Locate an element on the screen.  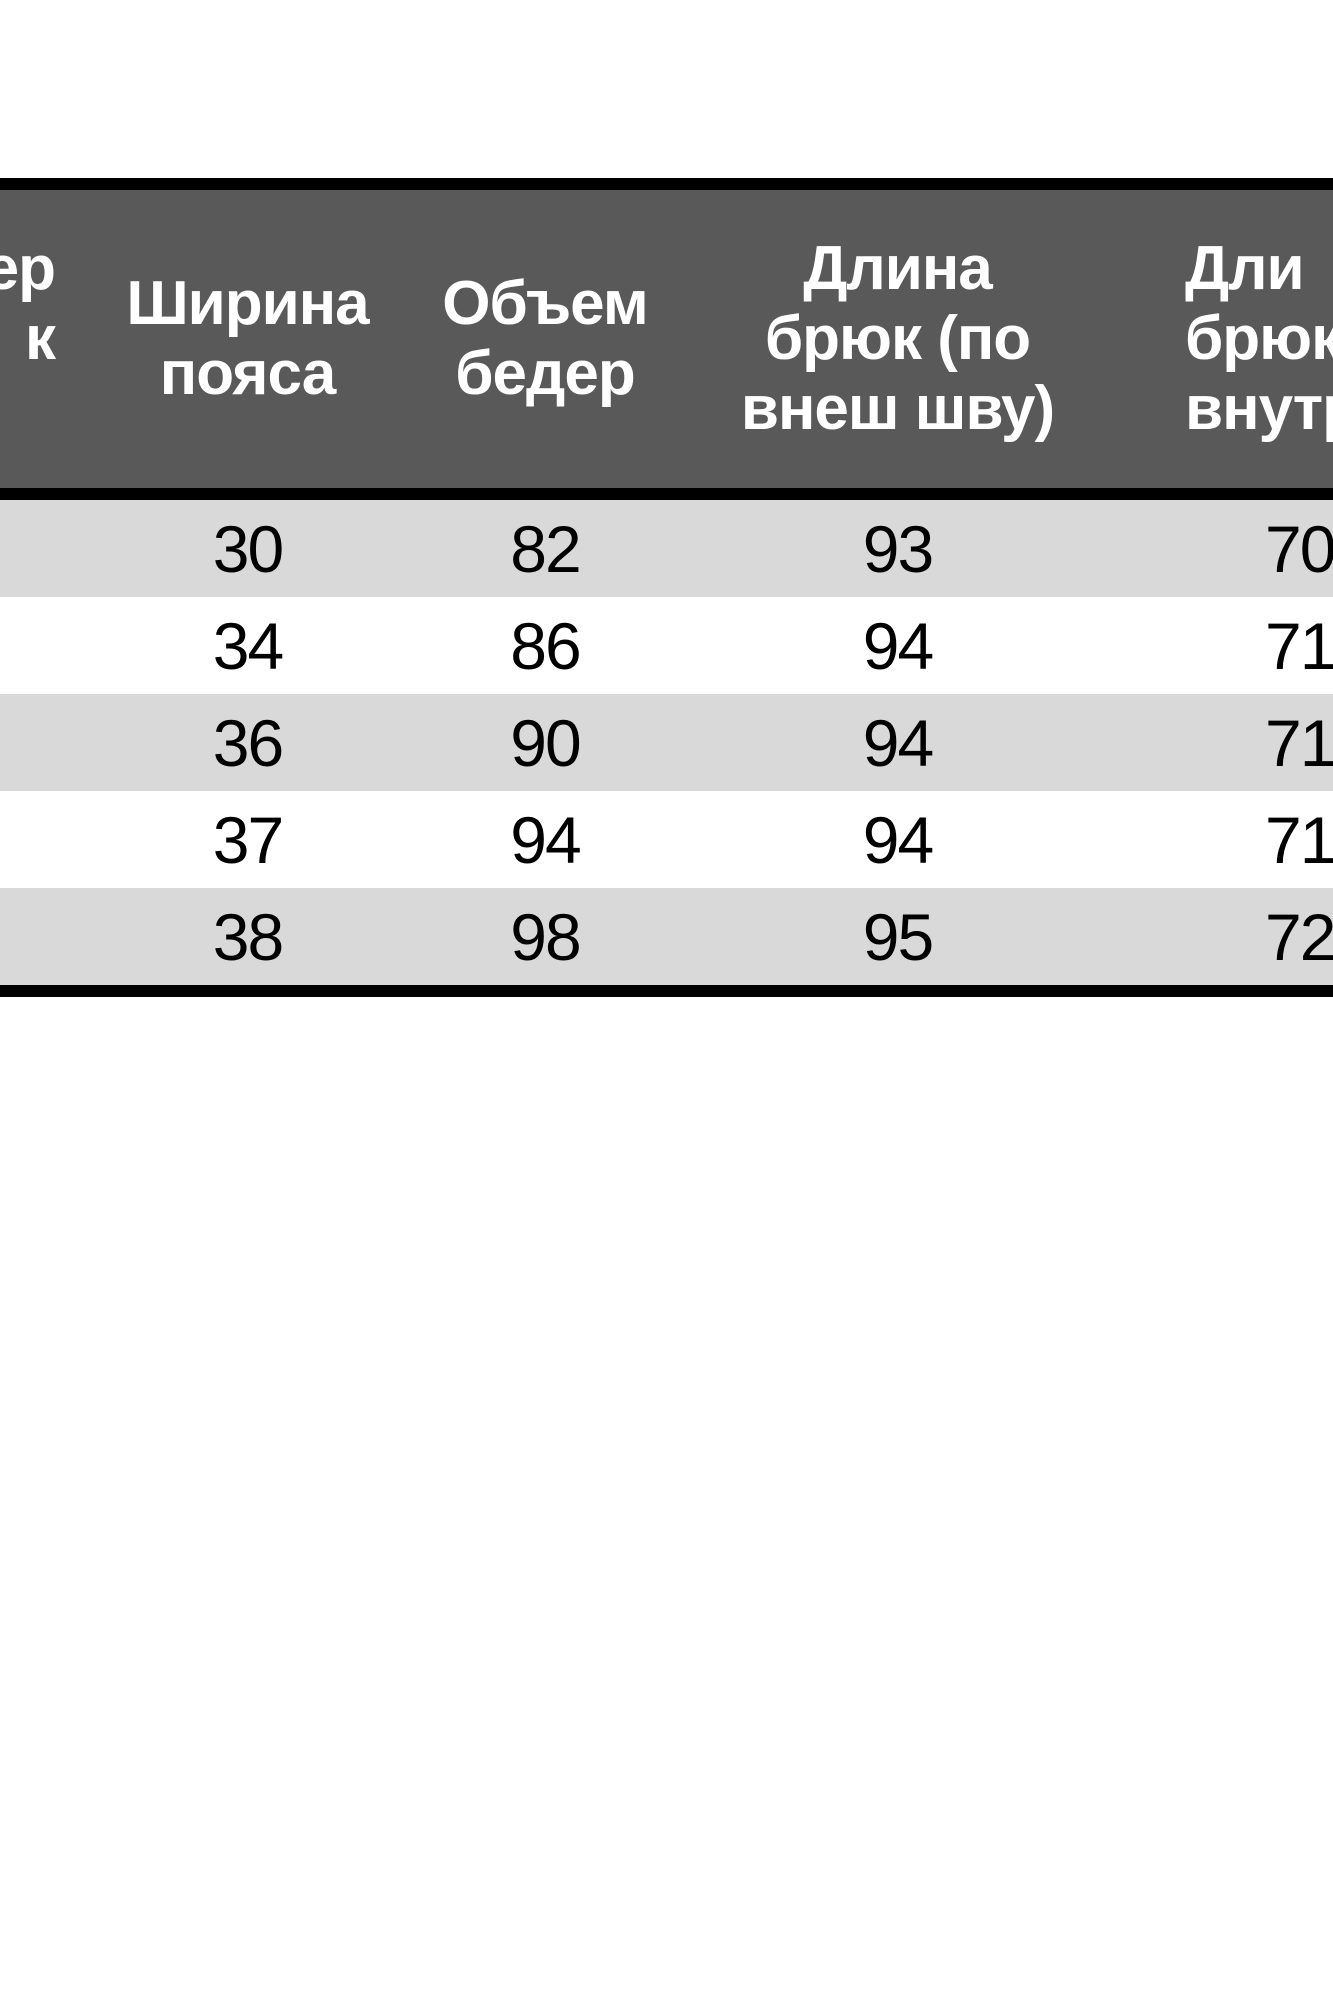
header-line: Длина is located at coordinates (898, 268).